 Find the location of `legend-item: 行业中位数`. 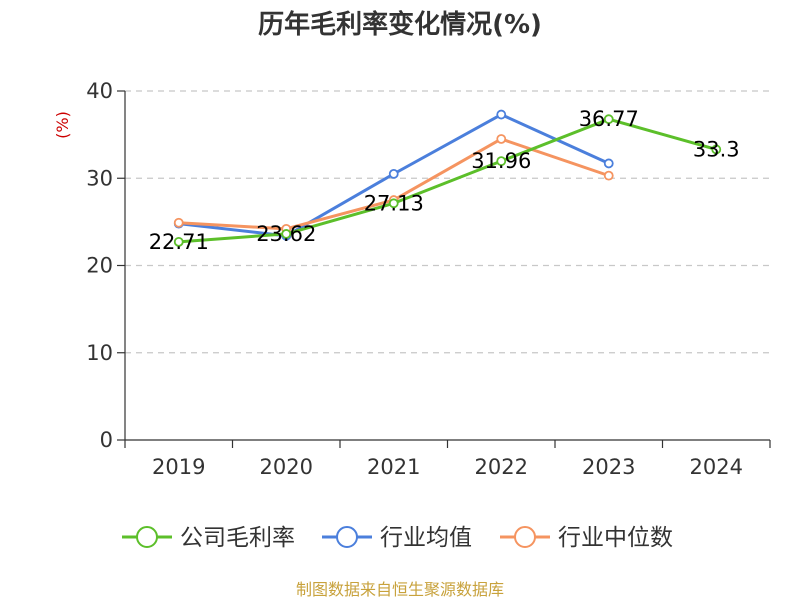

legend-item: 行业中位数 is located at coordinates (586, 538).